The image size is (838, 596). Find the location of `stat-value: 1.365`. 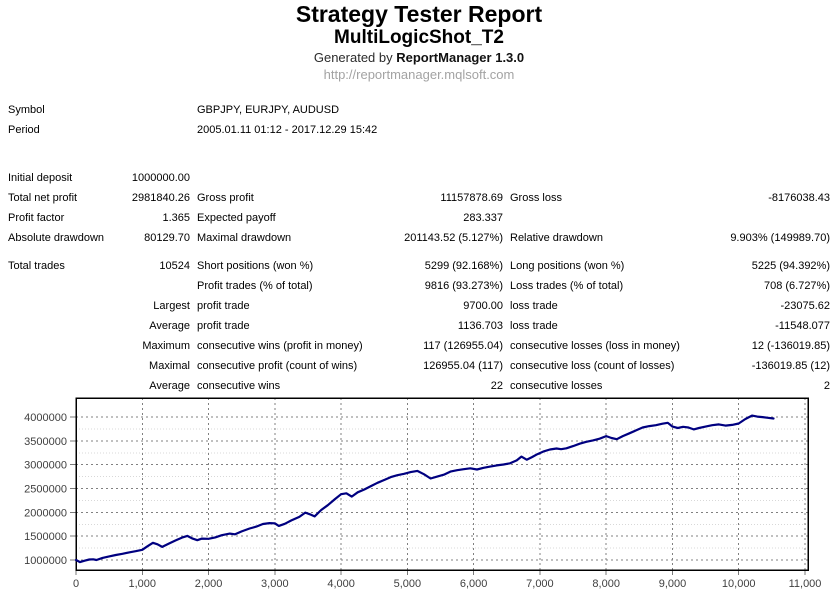

stat-value: 1.365 is located at coordinates (176, 218).